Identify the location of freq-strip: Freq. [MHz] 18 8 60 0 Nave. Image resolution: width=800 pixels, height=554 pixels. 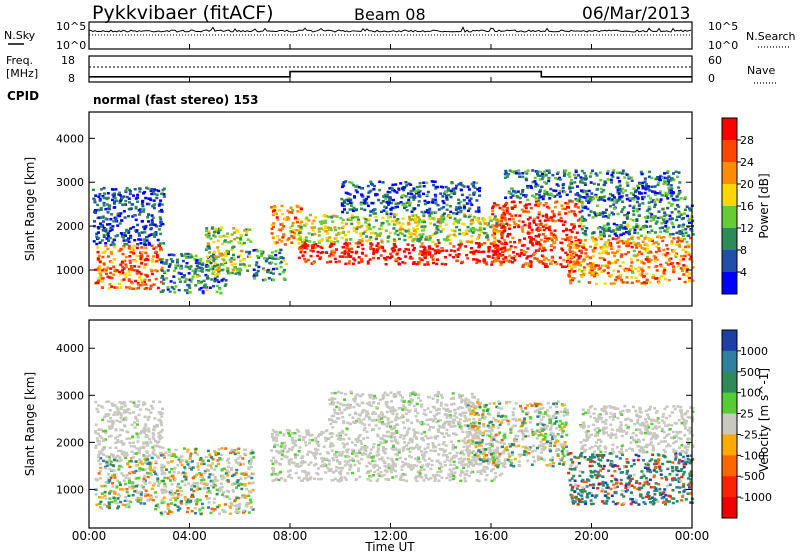
(391, 69).